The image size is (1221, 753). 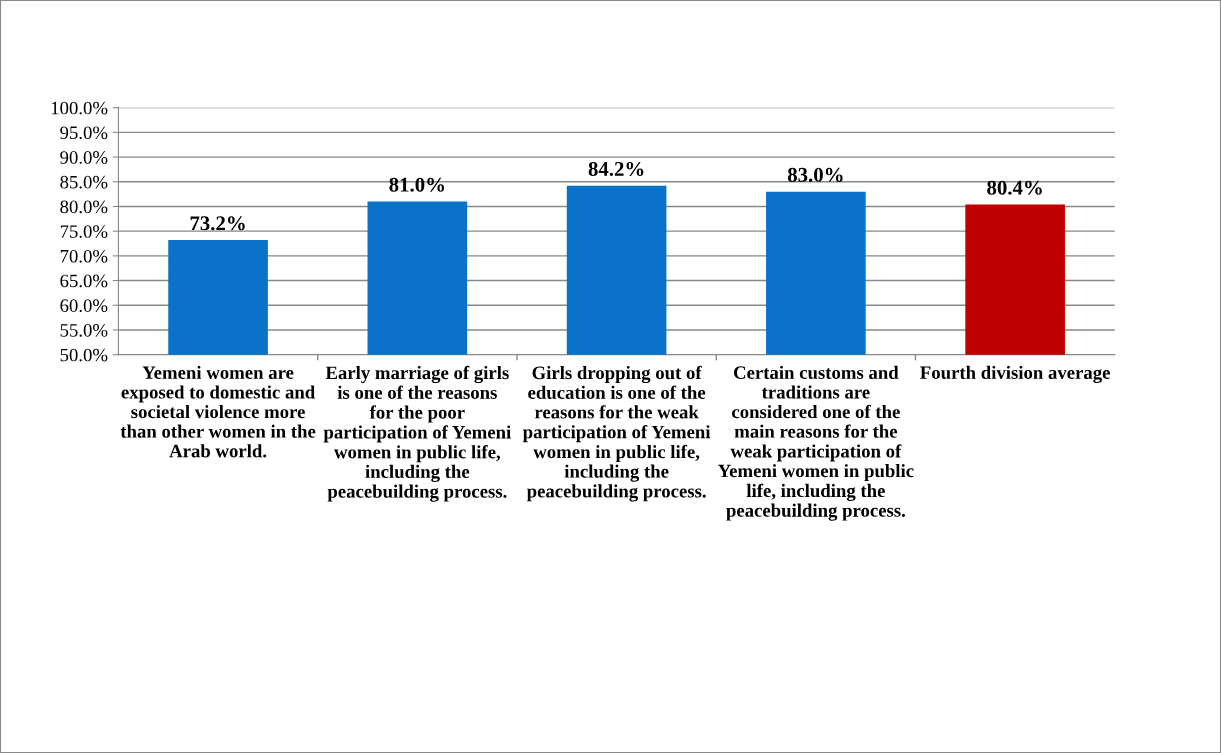 What do you see at coordinates (417, 433) in the screenshot?
I see `x-tick-label: Early marriage of girls is one of the reasons for the poor participation of Yemeni women in public life, including the peacebuilding process.` at bounding box center [417, 433].